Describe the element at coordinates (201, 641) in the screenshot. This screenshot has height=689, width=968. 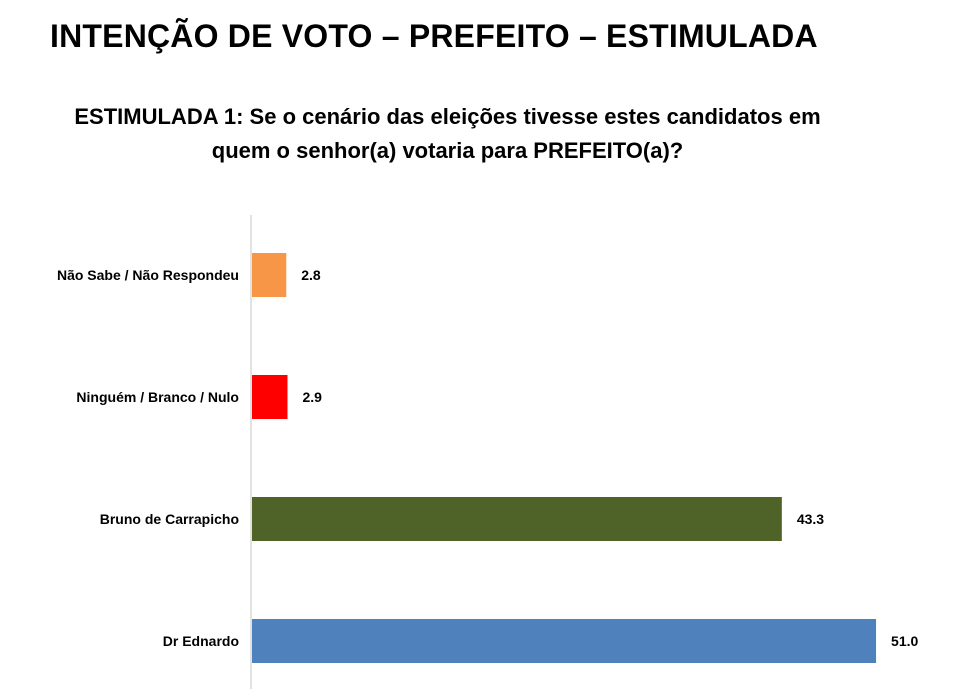
I see `category-label-3: Dr Ednardo` at that location.